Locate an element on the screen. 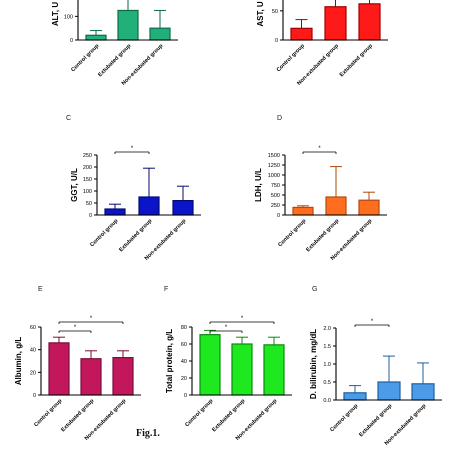 Image resolution: width=474 pixels, height=474 pixels. y-axis-label: LDH, U/L is located at coordinates (258, 185).